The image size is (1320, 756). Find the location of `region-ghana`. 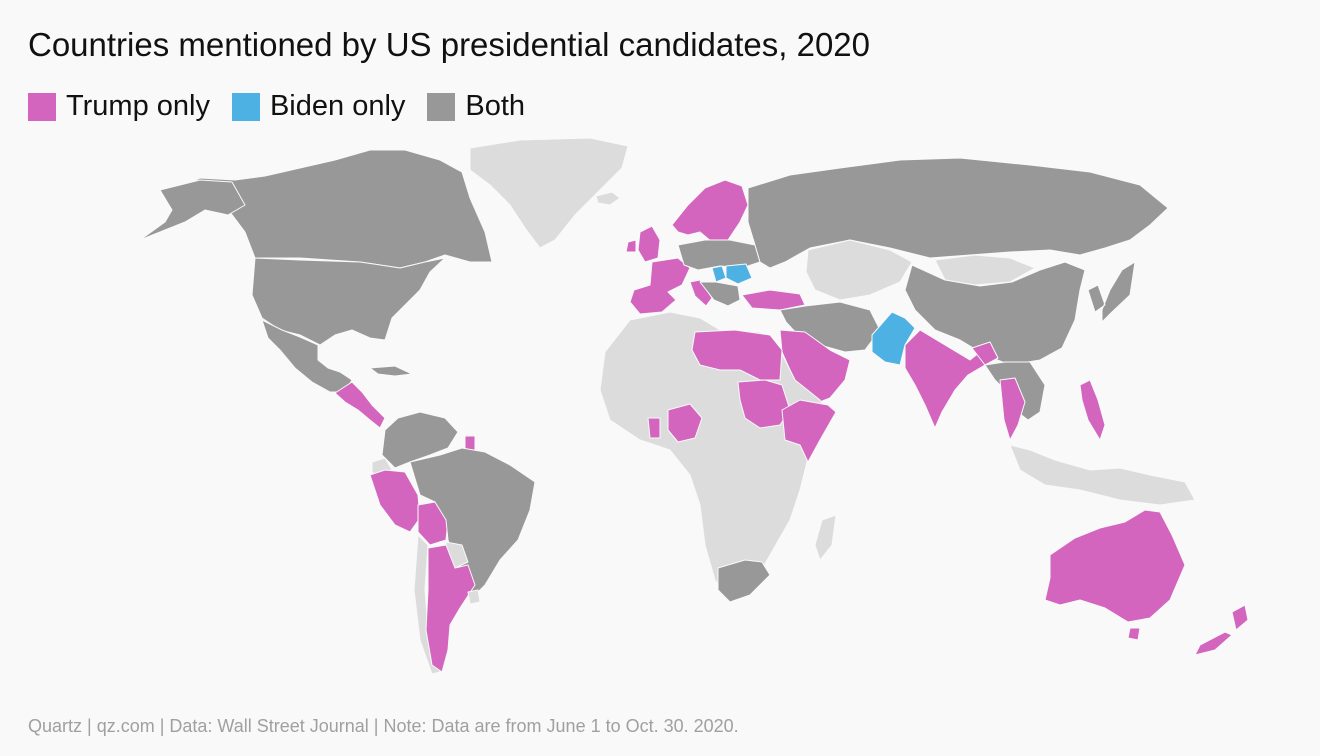

region-ghana is located at coordinates (654, 428).